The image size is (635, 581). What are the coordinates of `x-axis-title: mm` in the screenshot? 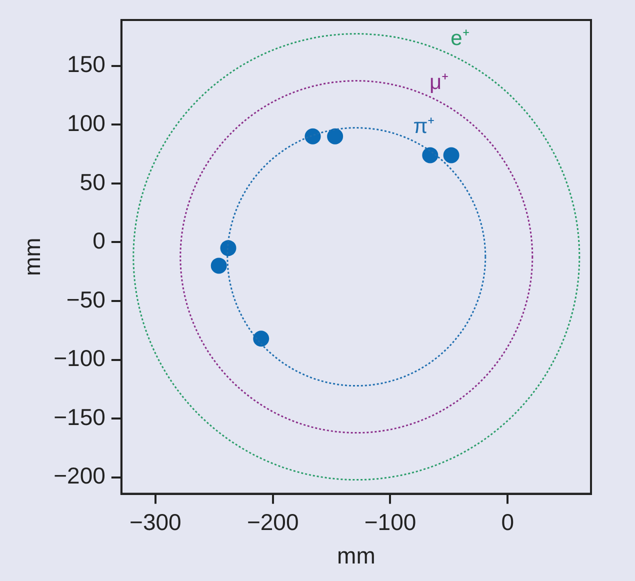 It's located at (356, 555).